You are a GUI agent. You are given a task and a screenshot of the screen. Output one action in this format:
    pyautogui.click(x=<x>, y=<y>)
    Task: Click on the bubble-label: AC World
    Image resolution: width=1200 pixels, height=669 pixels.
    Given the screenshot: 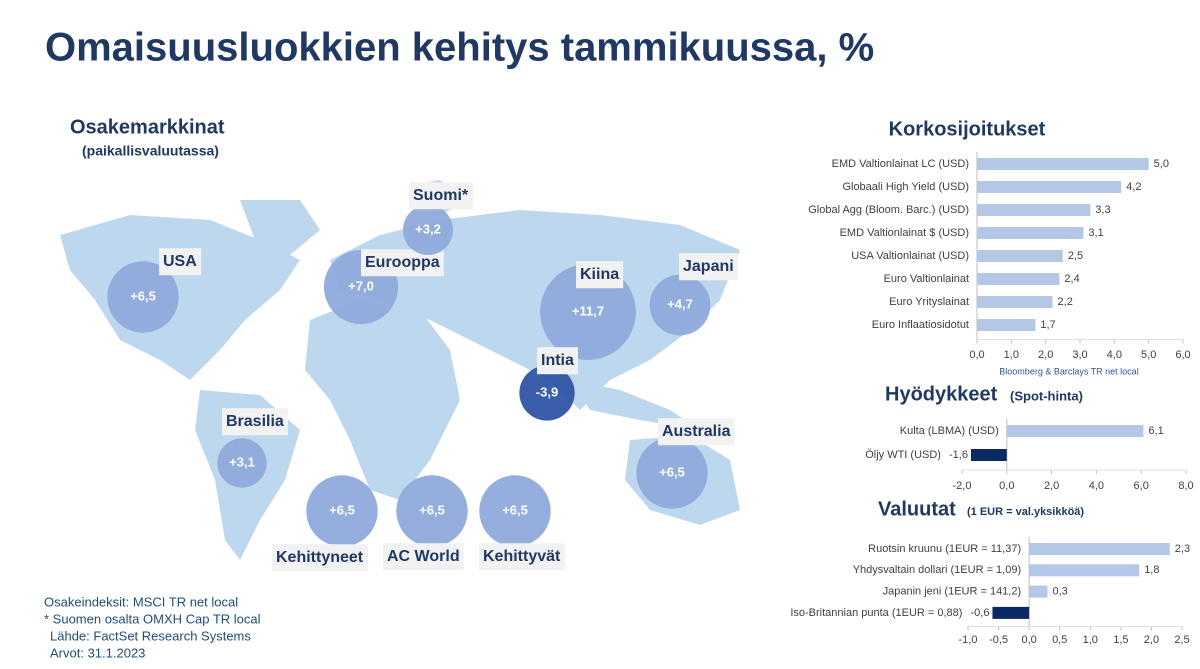 What is the action you would take?
    pyautogui.click(x=423, y=556)
    